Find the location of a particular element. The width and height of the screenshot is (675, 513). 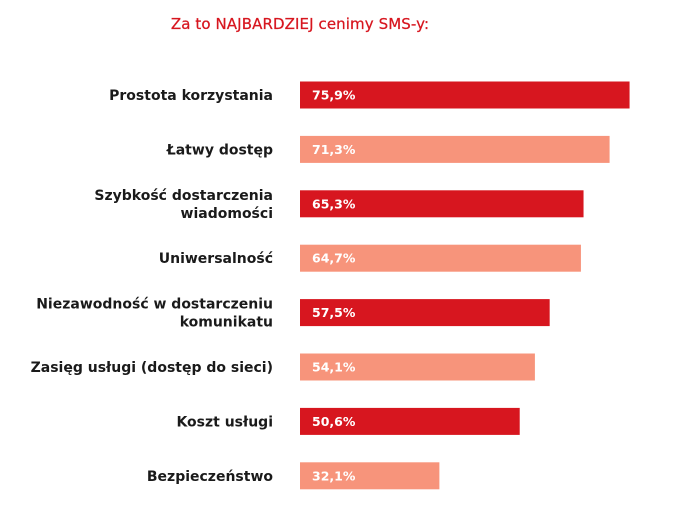

category-label: Łatwy dostęp is located at coordinates (219, 150).